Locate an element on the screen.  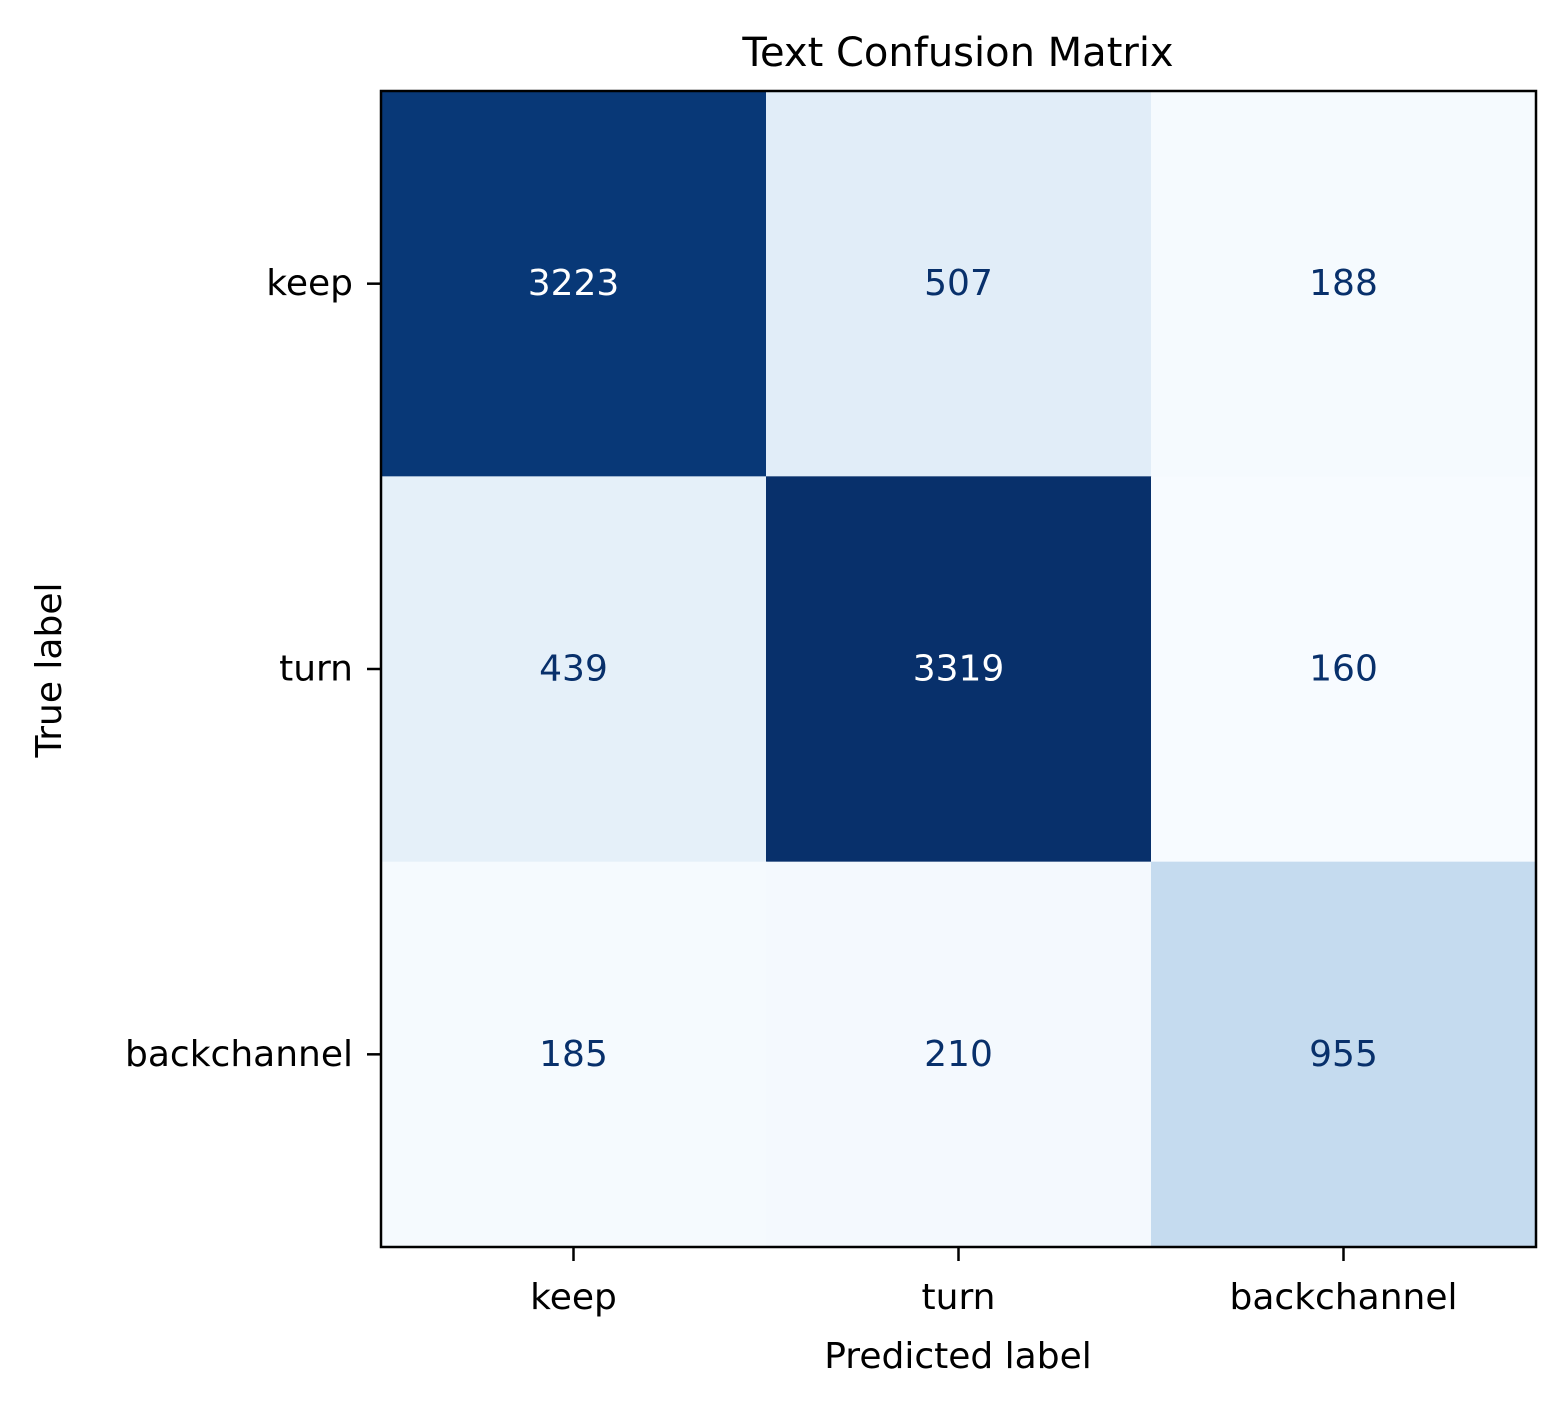
cell-value-label: 160 is located at coordinates (1343, 669).